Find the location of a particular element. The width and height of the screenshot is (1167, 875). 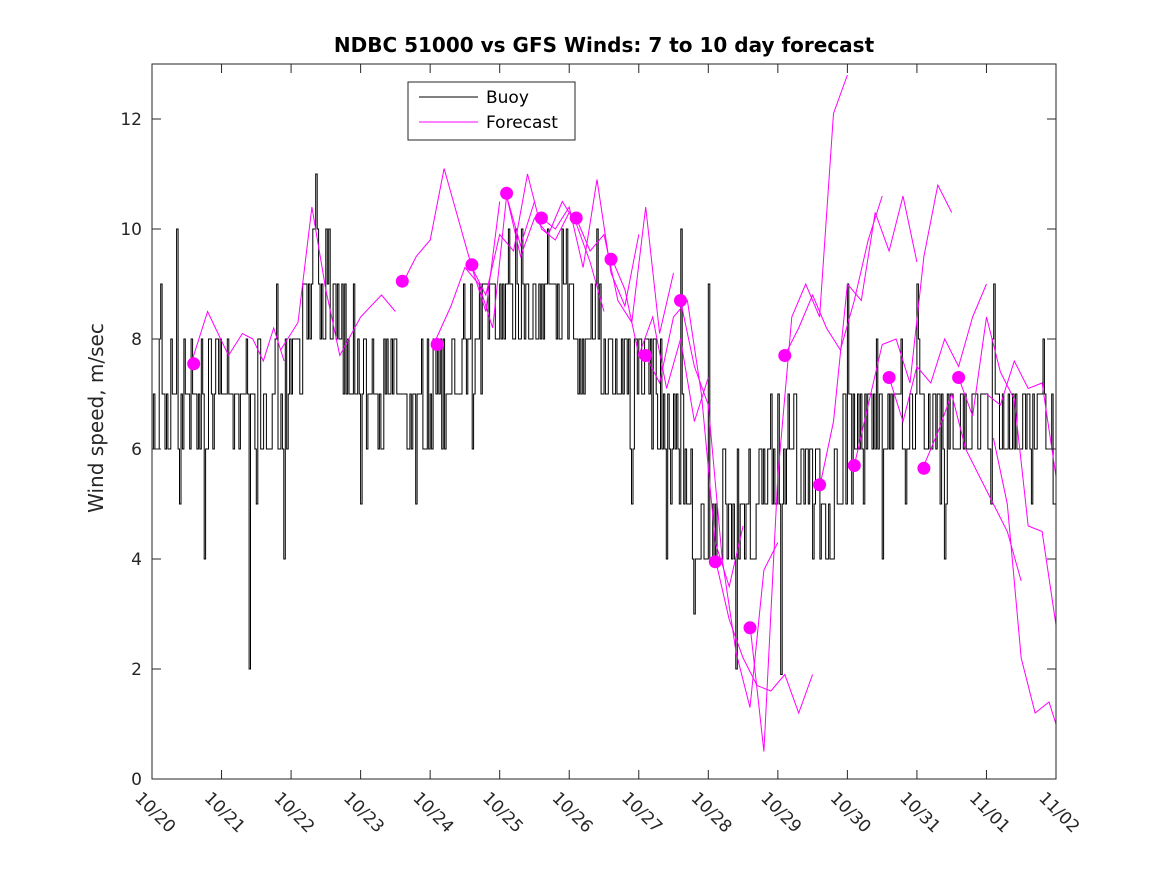

legend-box is located at coordinates (491, 111).